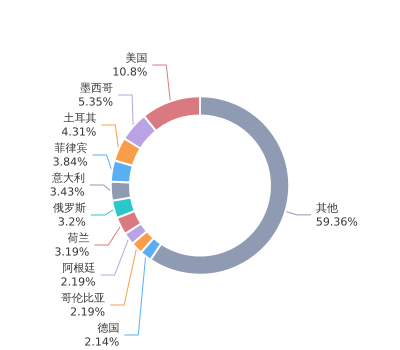 The image size is (400, 350). Describe the element at coordinates (67, 192) in the screenshot. I see `data-label: 3.43%` at that location.